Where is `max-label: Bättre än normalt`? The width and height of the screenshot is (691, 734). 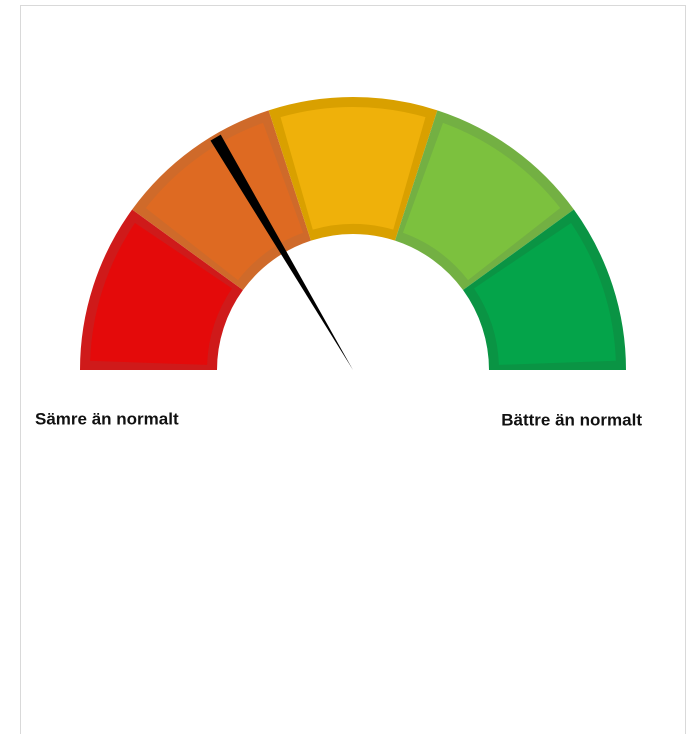 max-label: Bättre än normalt is located at coordinates (571, 419).